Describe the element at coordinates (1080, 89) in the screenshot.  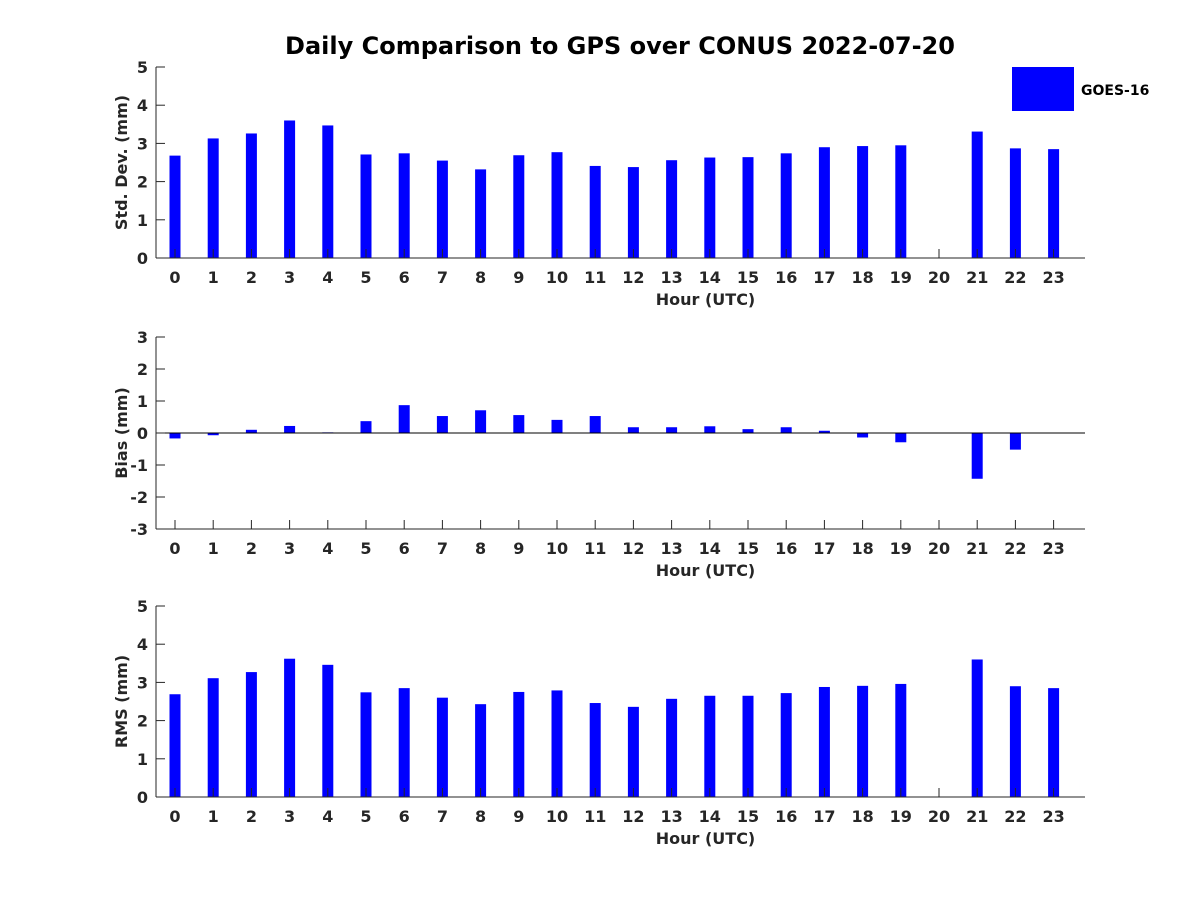
I see `legend: GOES-16` at that location.